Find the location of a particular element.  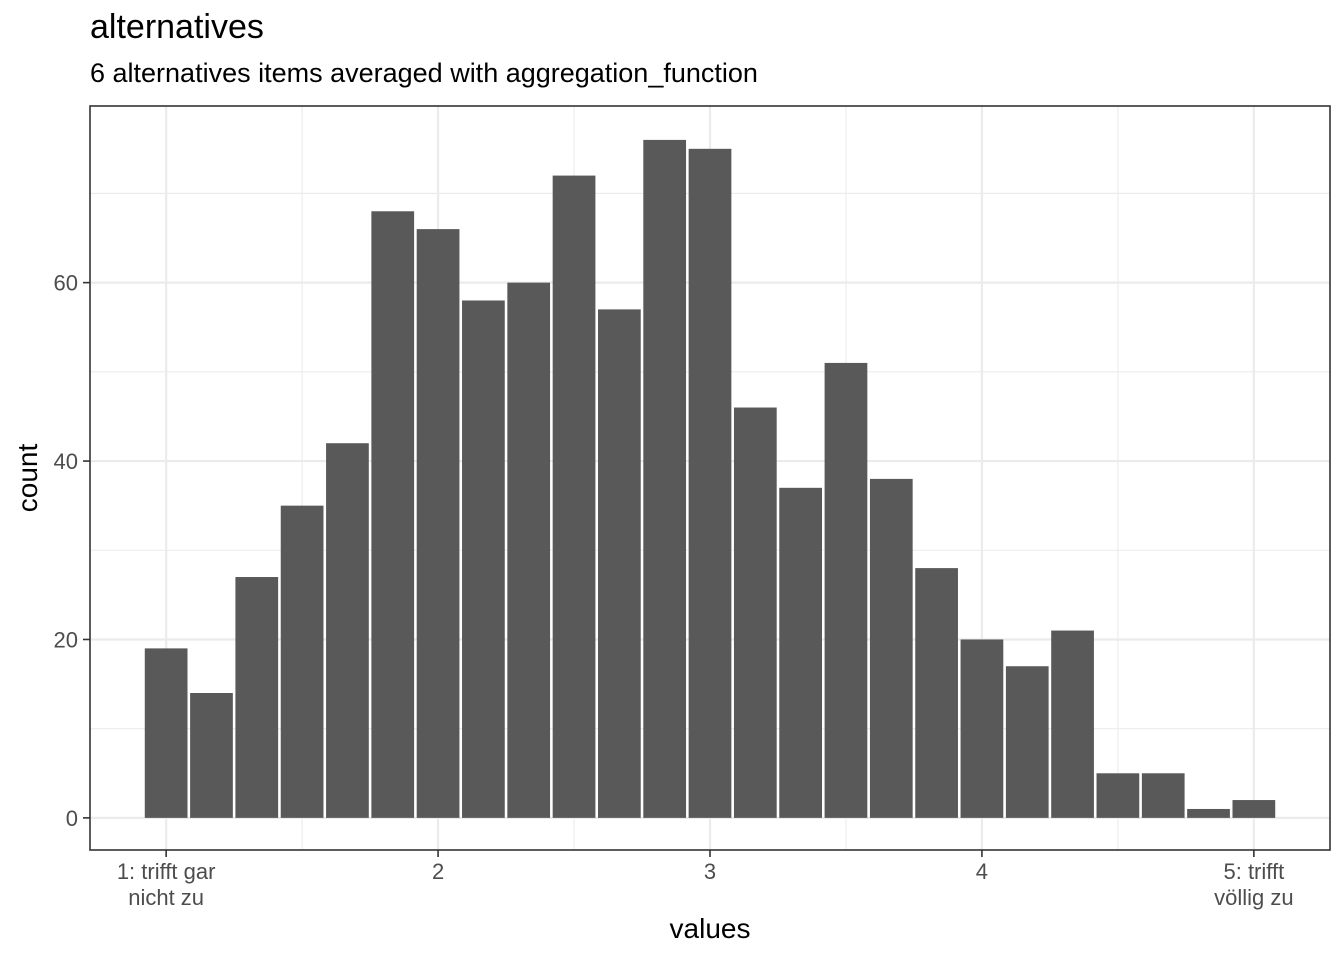

x-tick-label: 1: trifft gar is located at coordinates (166, 871).